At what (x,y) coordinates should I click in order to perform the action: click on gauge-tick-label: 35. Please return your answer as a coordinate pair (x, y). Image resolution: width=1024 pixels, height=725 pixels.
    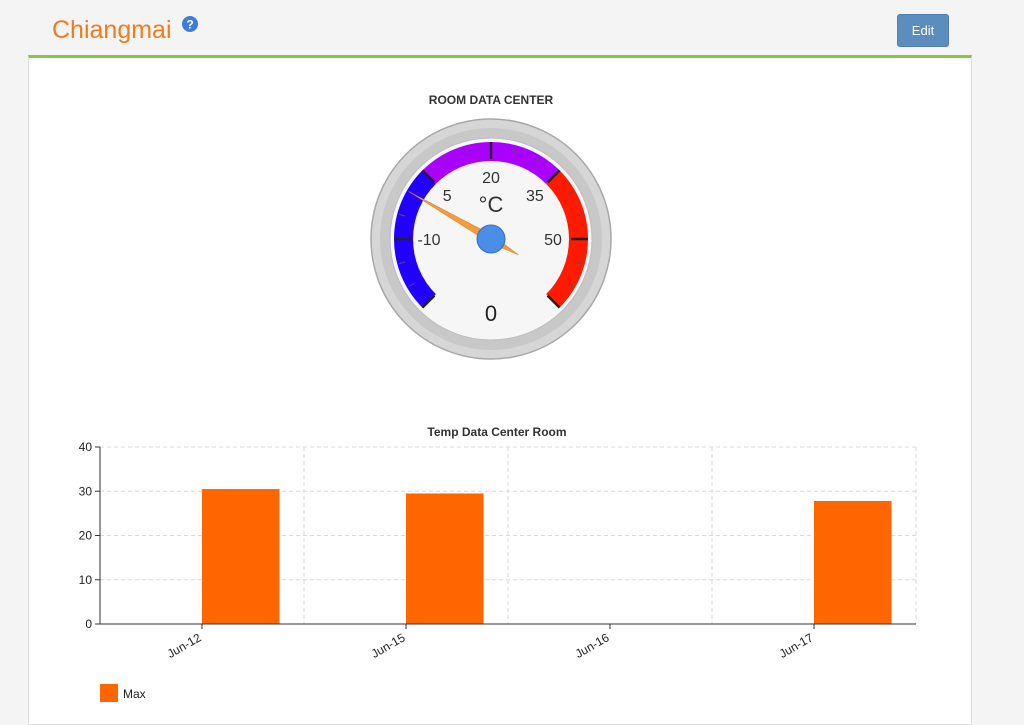
    Looking at the image, I should click on (535, 196).